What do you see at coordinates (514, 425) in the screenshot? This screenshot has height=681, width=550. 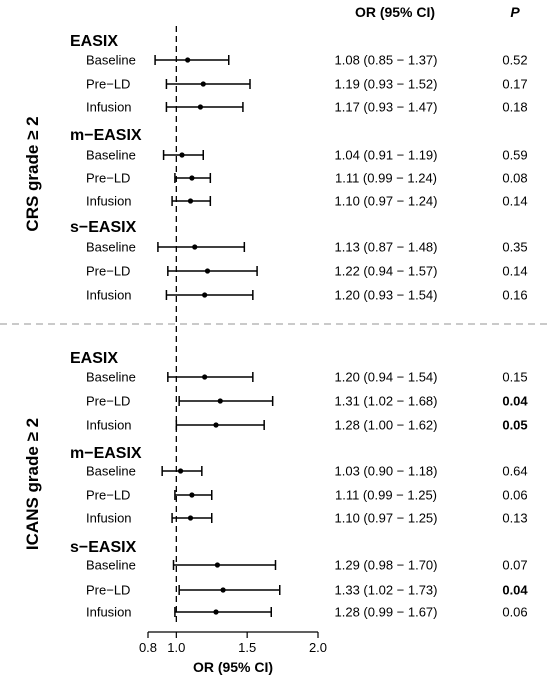 I see `p-value: 0.05` at bounding box center [514, 425].